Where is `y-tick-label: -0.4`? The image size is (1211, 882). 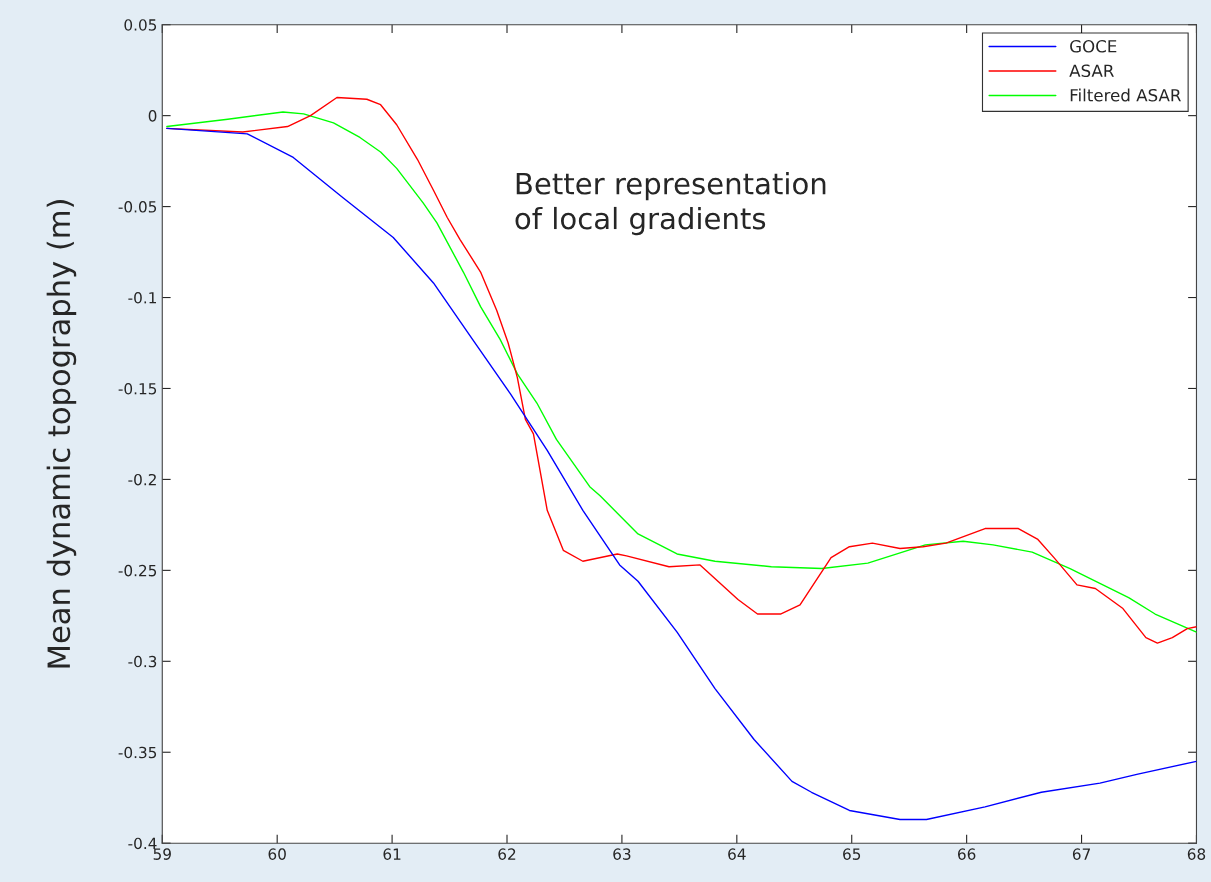
y-tick-label: -0.4 is located at coordinates (142, 843).